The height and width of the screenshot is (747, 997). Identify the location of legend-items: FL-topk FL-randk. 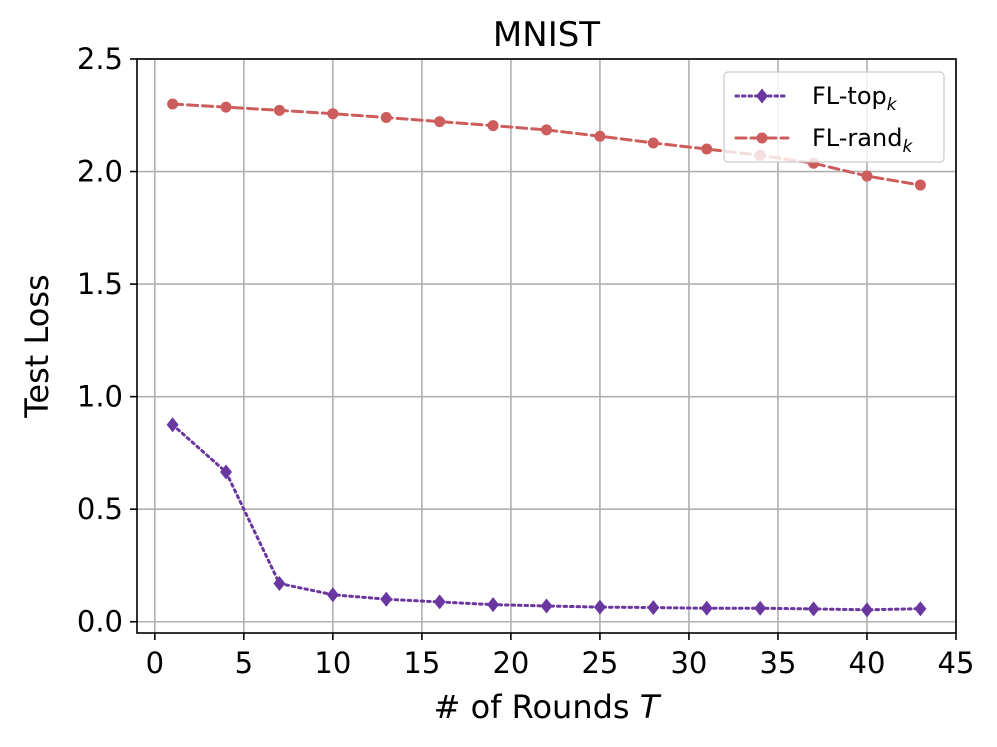
(823, 119).